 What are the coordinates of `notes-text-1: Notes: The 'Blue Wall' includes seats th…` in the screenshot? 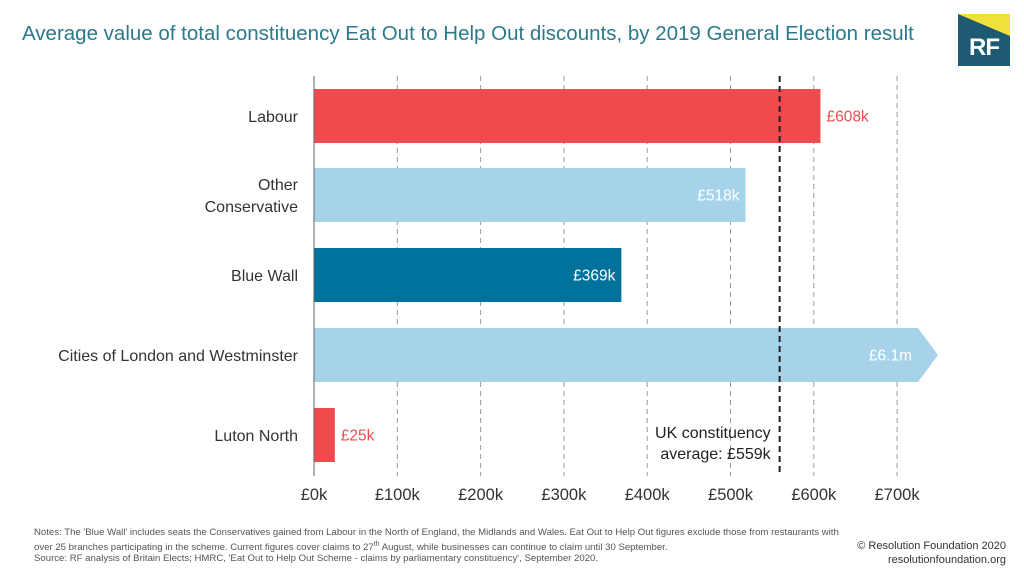 It's located at (436, 540).